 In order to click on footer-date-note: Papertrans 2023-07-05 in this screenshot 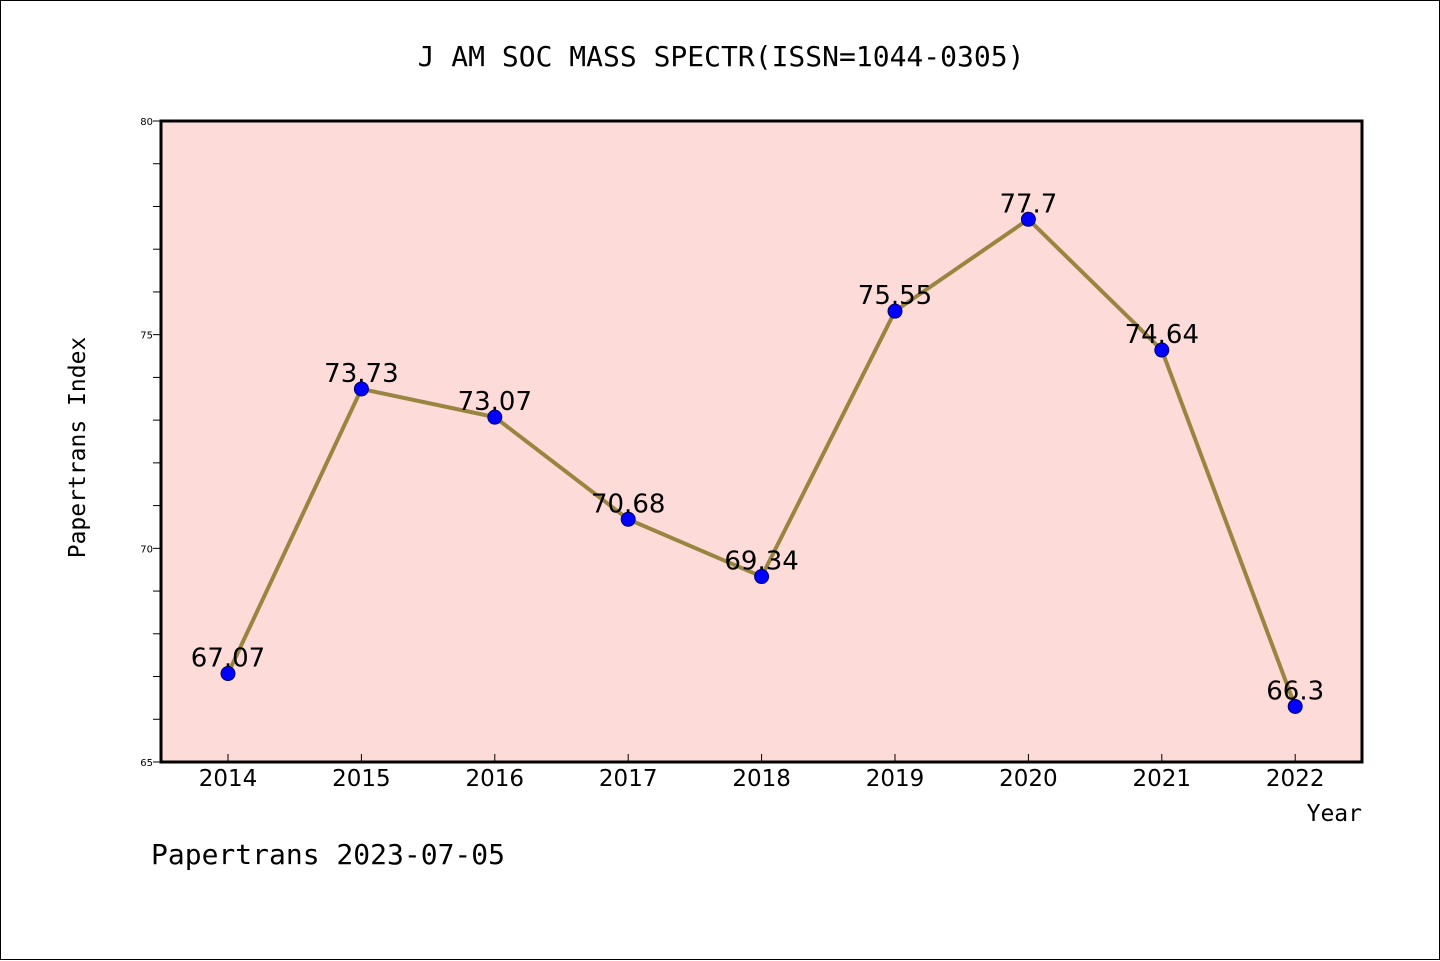, I will do `click(328, 854)`.